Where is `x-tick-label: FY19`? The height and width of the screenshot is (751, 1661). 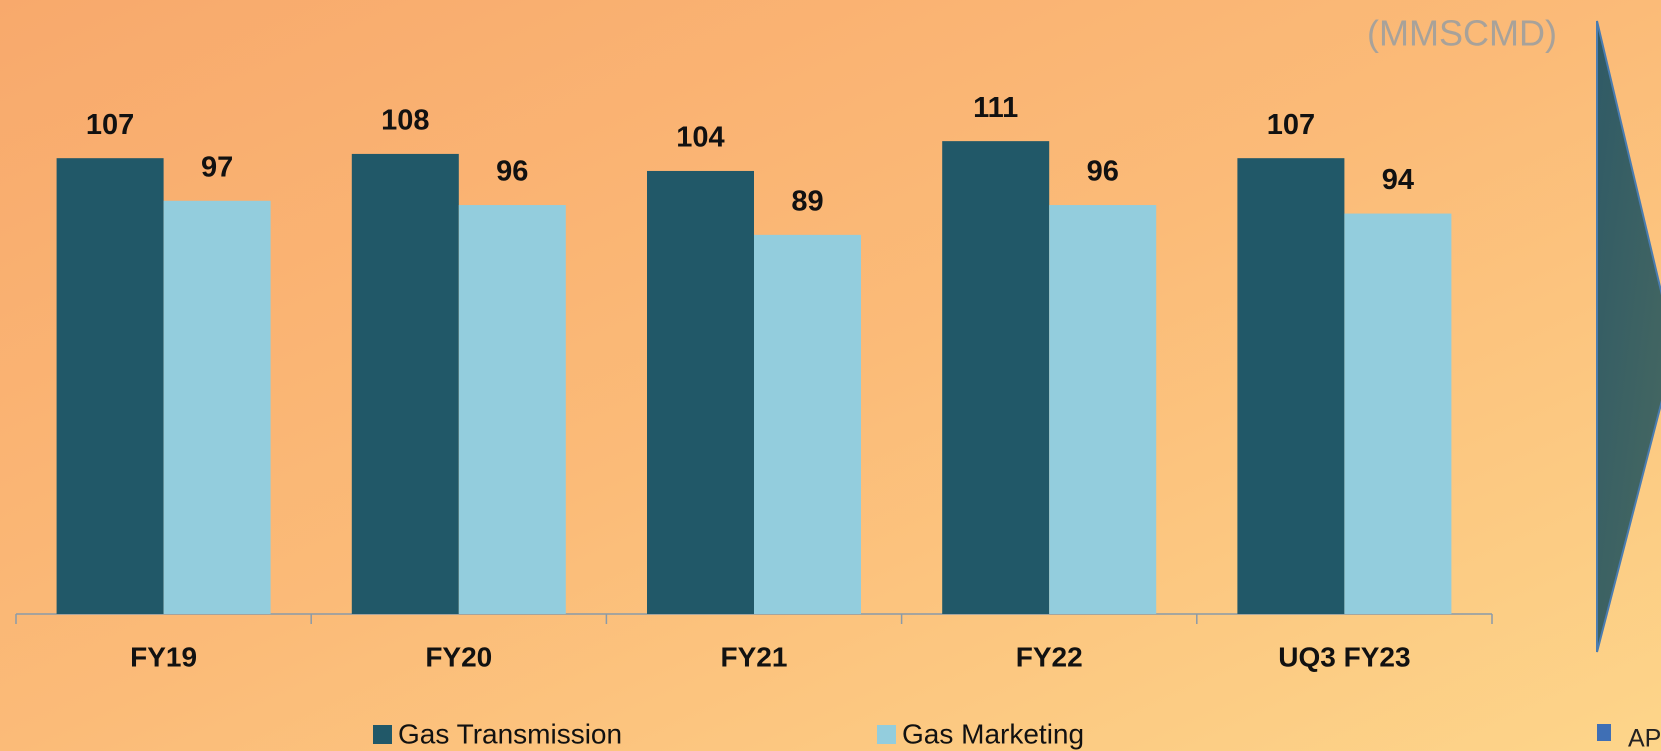
x-tick-label: FY19 is located at coordinates (163, 656).